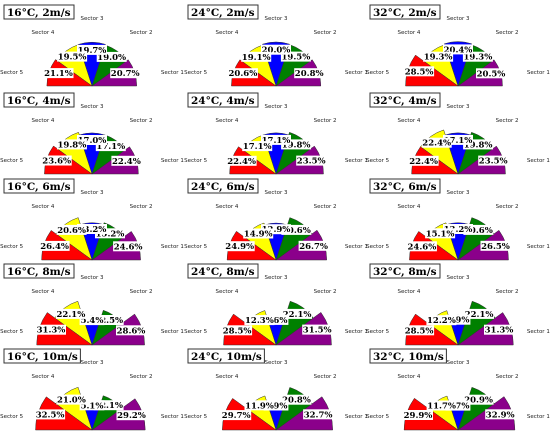 The height and width of the screenshot is (433, 550). I want to click on value-label: 14.9%, so click(258, 235).